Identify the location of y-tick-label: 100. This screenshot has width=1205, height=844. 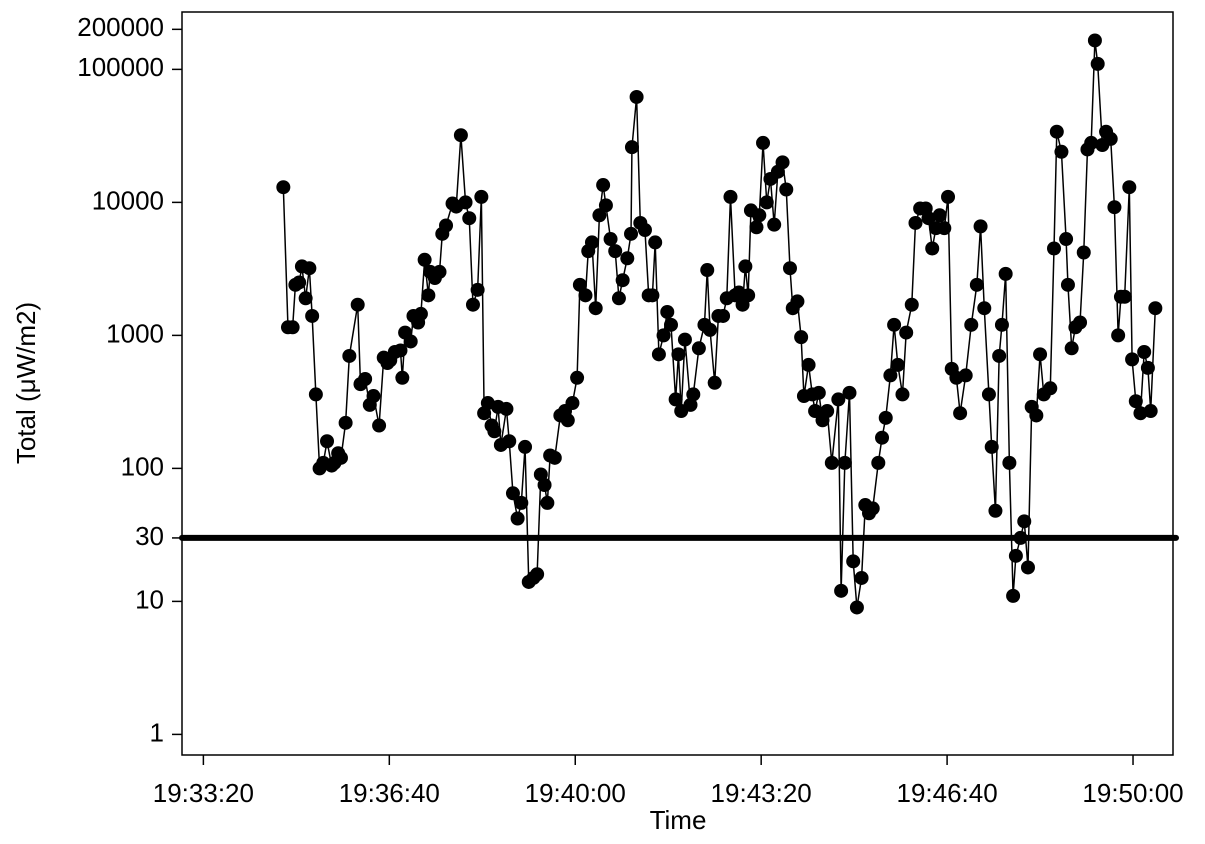
(142, 466).